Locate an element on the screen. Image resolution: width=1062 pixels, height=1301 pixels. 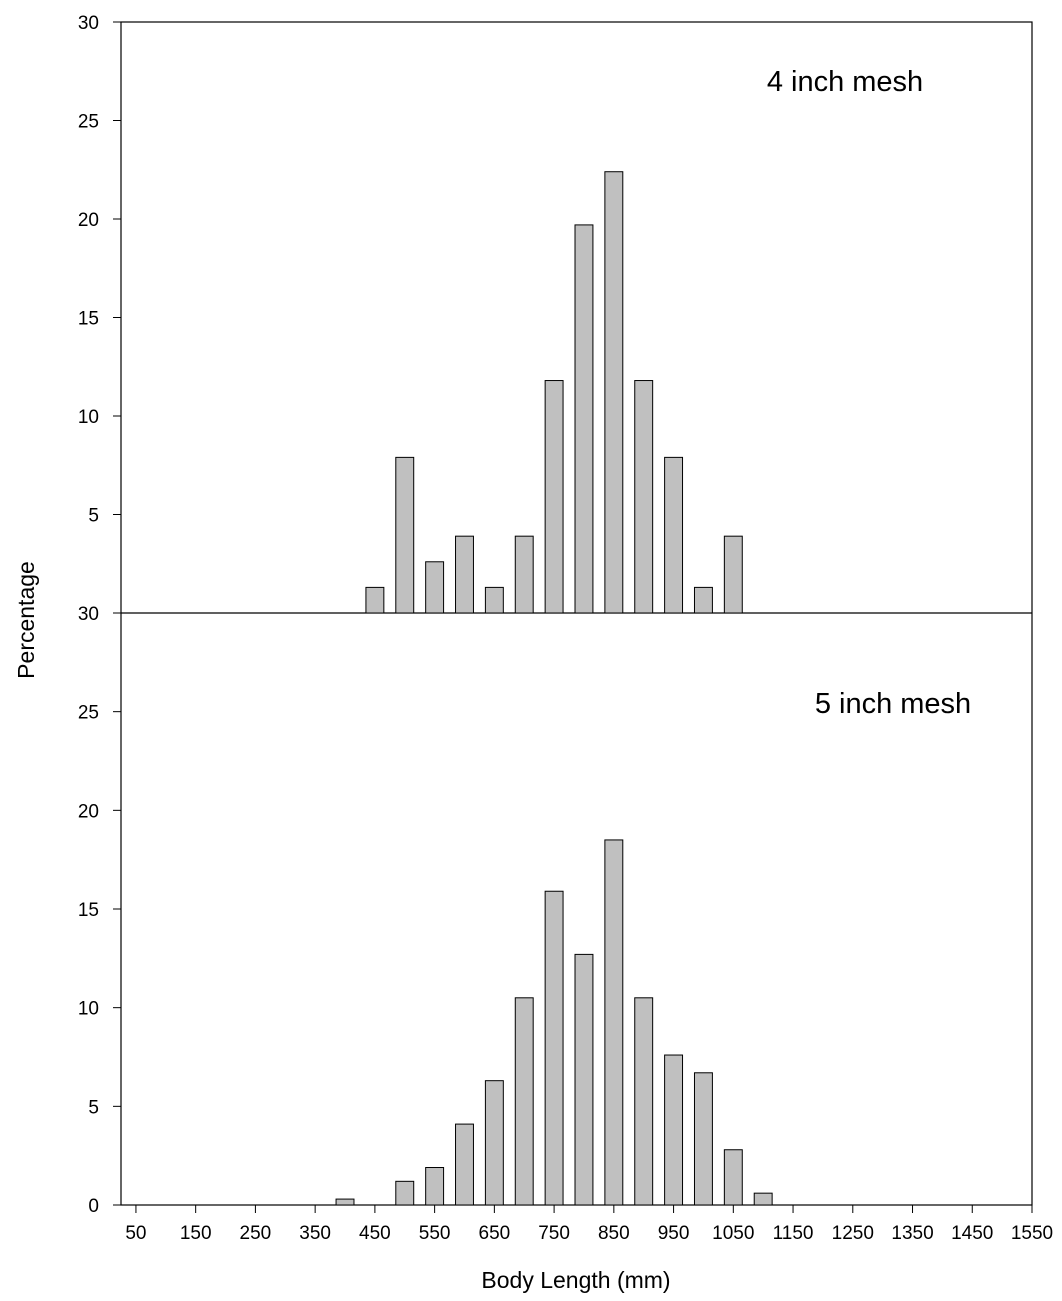
xtick-label-1250: 1250 is located at coordinates (853, 1233).